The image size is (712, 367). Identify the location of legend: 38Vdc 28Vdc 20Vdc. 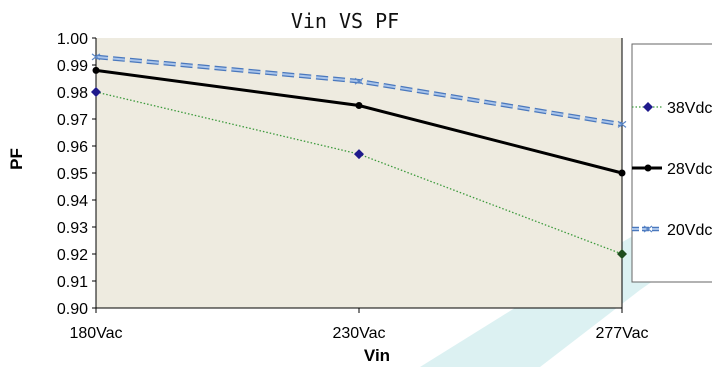
(671, 163).